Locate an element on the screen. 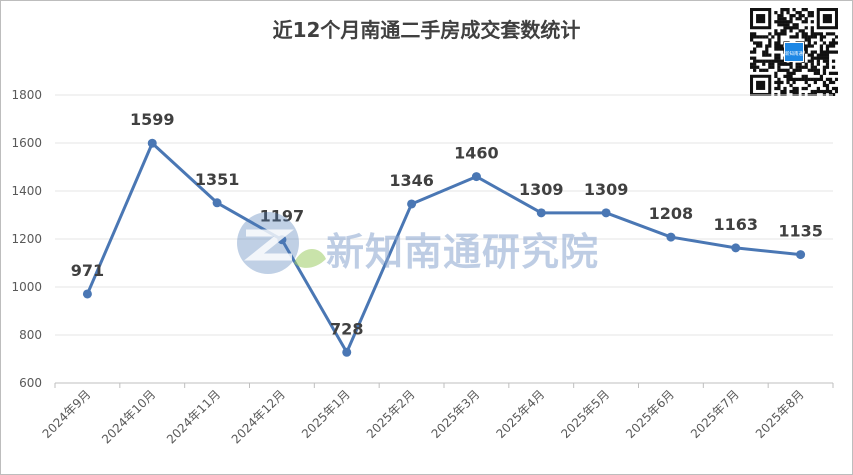  x-tick-label: 2025年3月 is located at coordinates (456, 414).